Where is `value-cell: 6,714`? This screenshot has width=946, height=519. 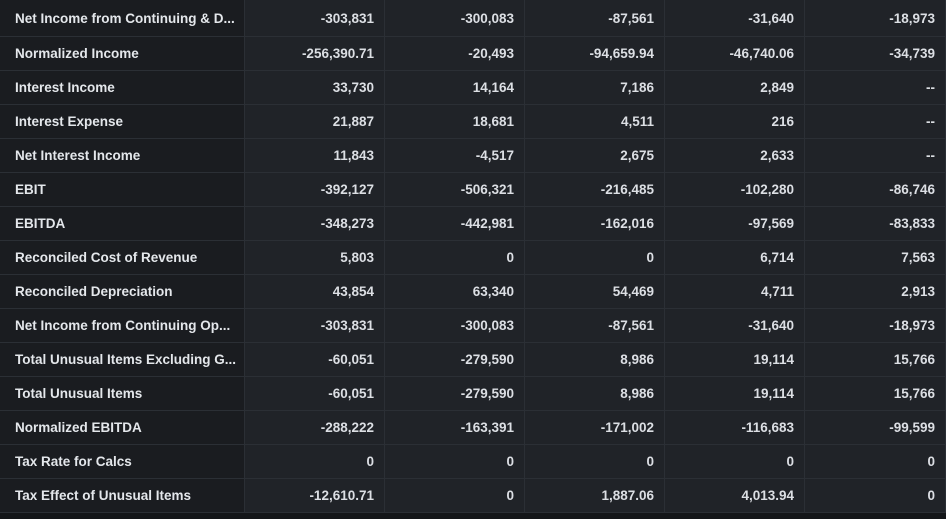
value-cell: 6,714 is located at coordinates (735, 257).